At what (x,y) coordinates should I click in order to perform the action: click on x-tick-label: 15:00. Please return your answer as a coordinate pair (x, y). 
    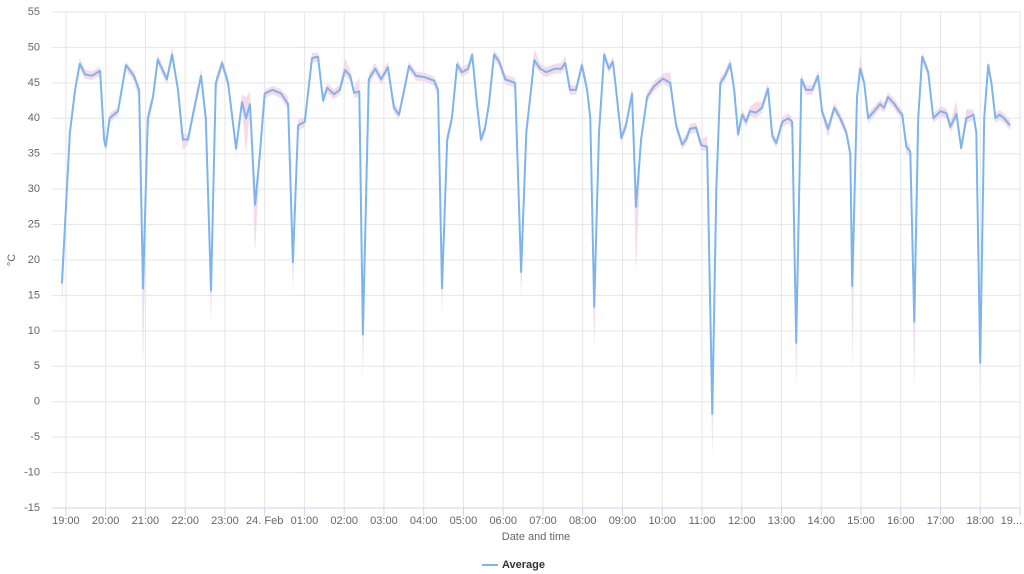
    Looking at the image, I should click on (861, 521).